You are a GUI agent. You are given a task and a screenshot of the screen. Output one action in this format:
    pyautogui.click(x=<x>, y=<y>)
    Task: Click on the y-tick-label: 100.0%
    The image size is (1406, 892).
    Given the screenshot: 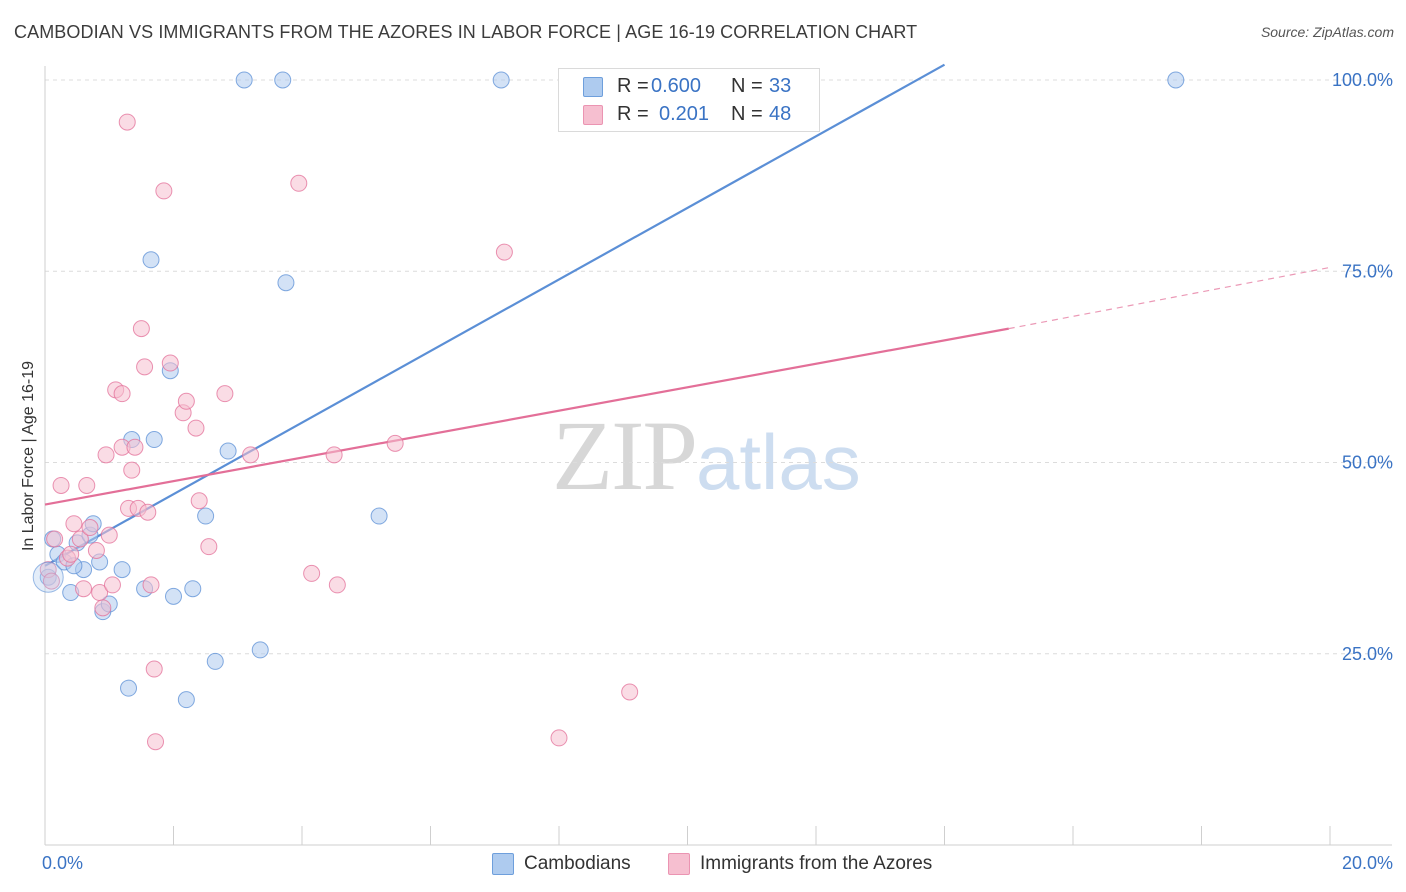 What is the action you would take?
    pyautogui.click(x=1362, y=80)
    